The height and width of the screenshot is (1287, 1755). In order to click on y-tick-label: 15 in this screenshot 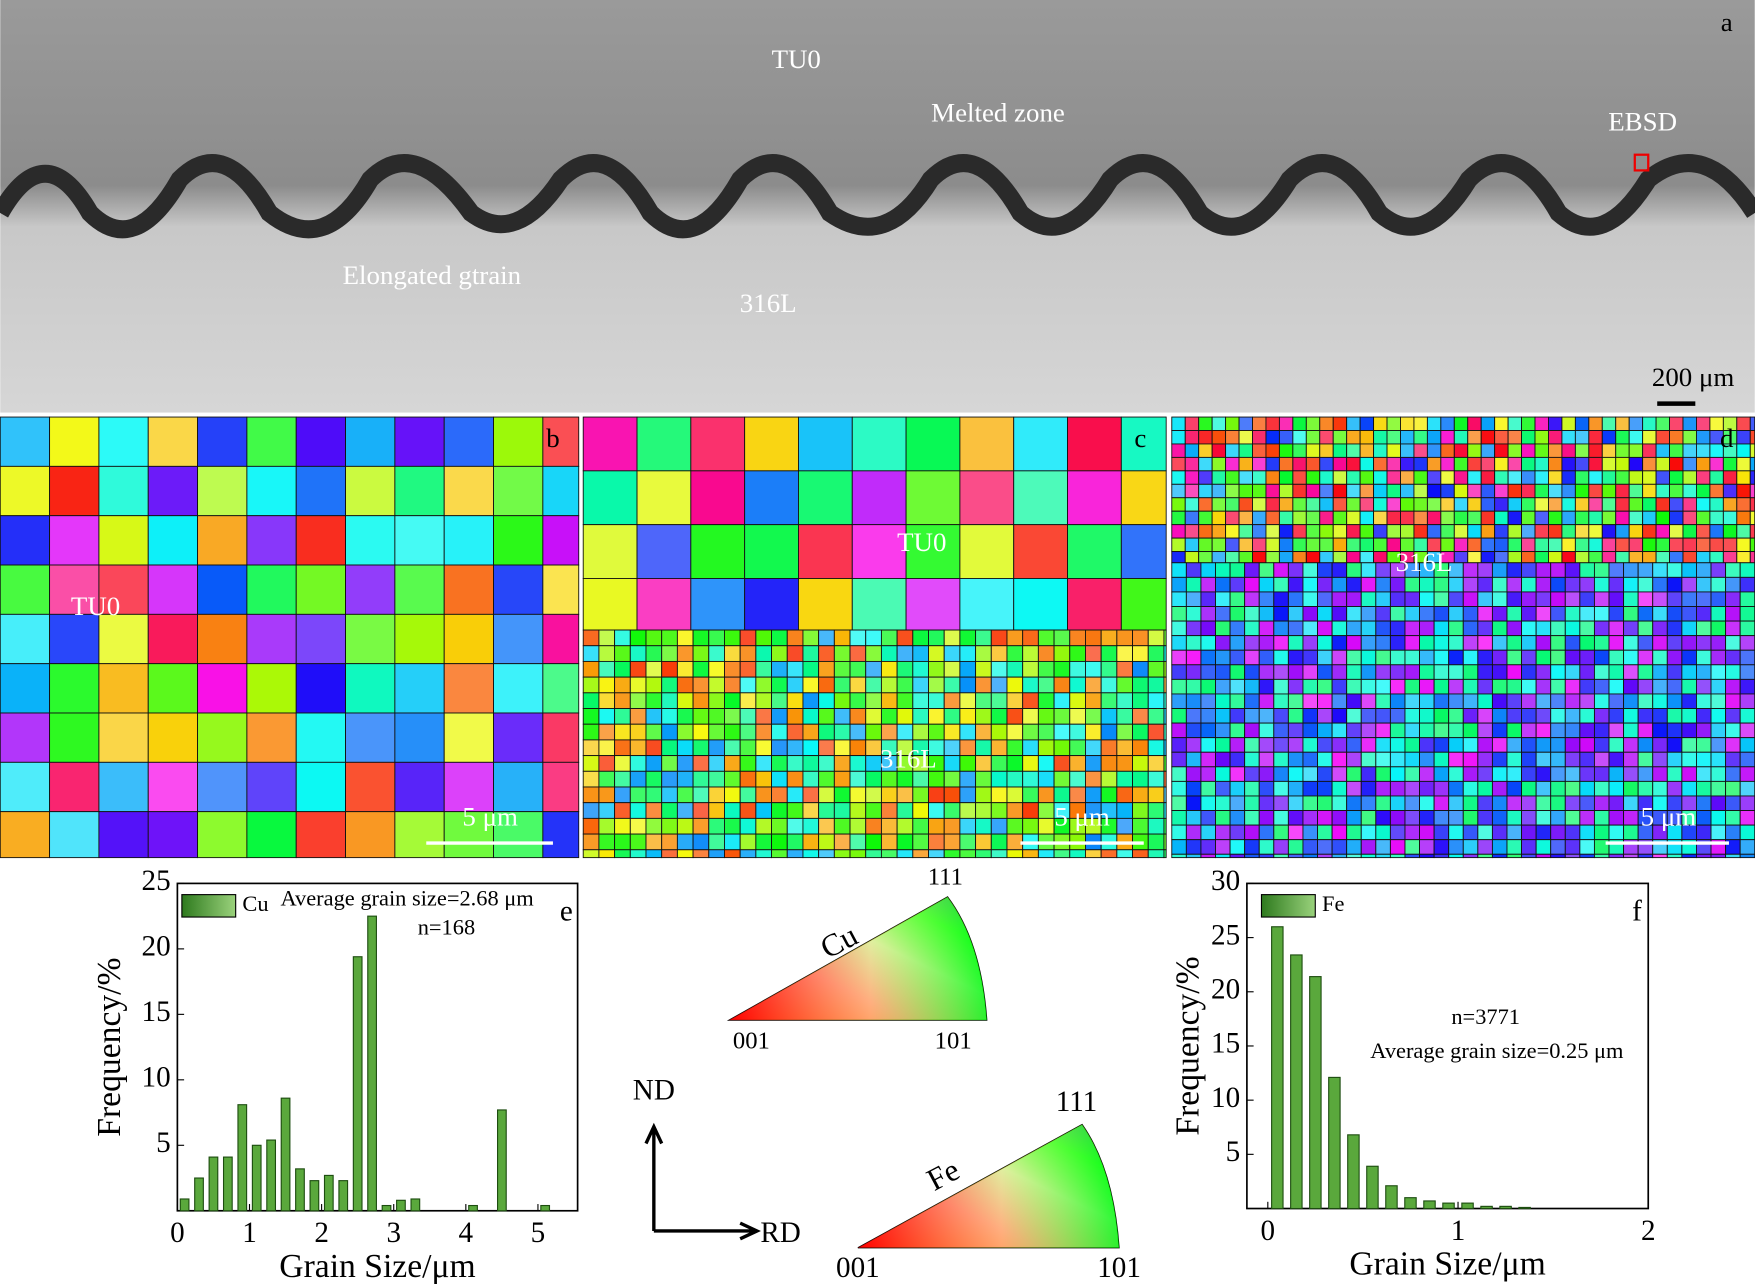, I will do `click(1225, 1044)`.